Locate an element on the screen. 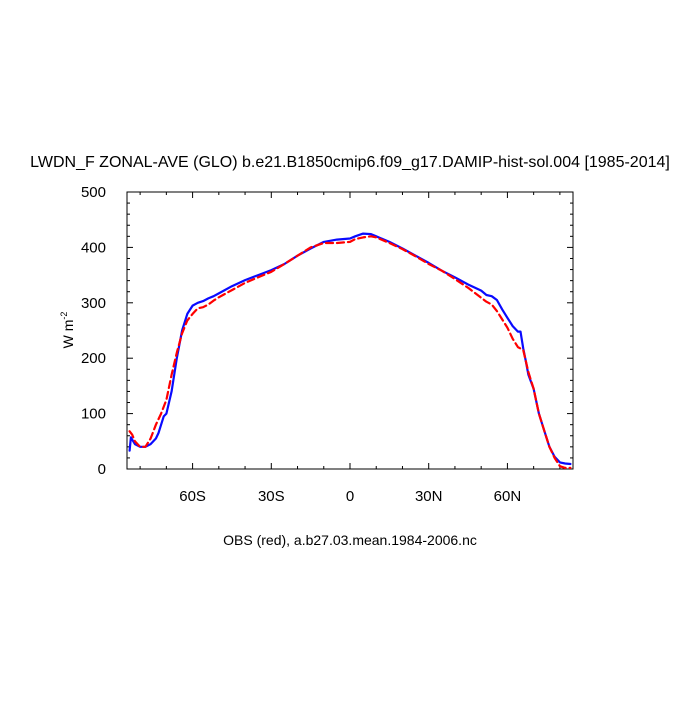 The height and width of the screenshot is (705, 700). y-tick-label: 200 is located at coordinates (93, 358).